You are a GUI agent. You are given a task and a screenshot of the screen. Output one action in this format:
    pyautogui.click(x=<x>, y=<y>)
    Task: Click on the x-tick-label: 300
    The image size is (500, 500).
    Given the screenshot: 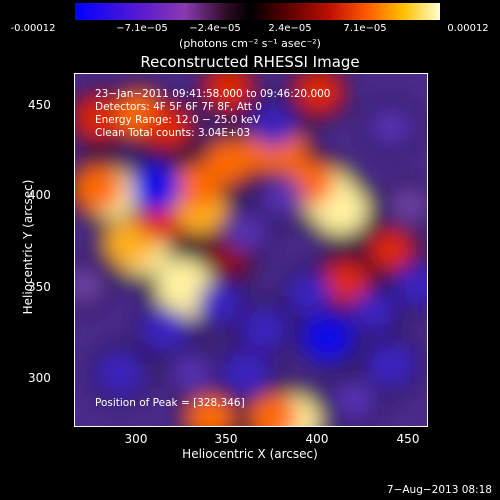 What is the action you would take?
    pyautogui.click(x=136, y=439)
    